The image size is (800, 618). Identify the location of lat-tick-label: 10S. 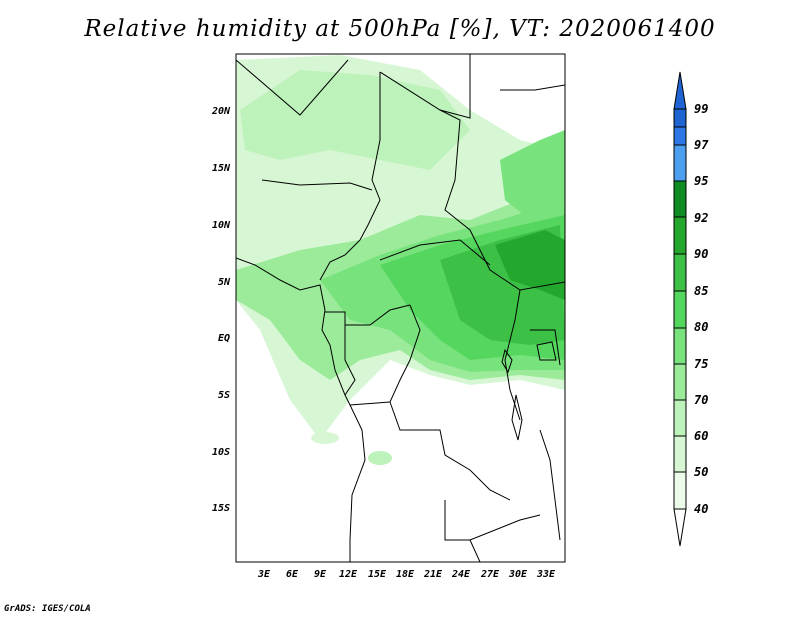
(221, 452).